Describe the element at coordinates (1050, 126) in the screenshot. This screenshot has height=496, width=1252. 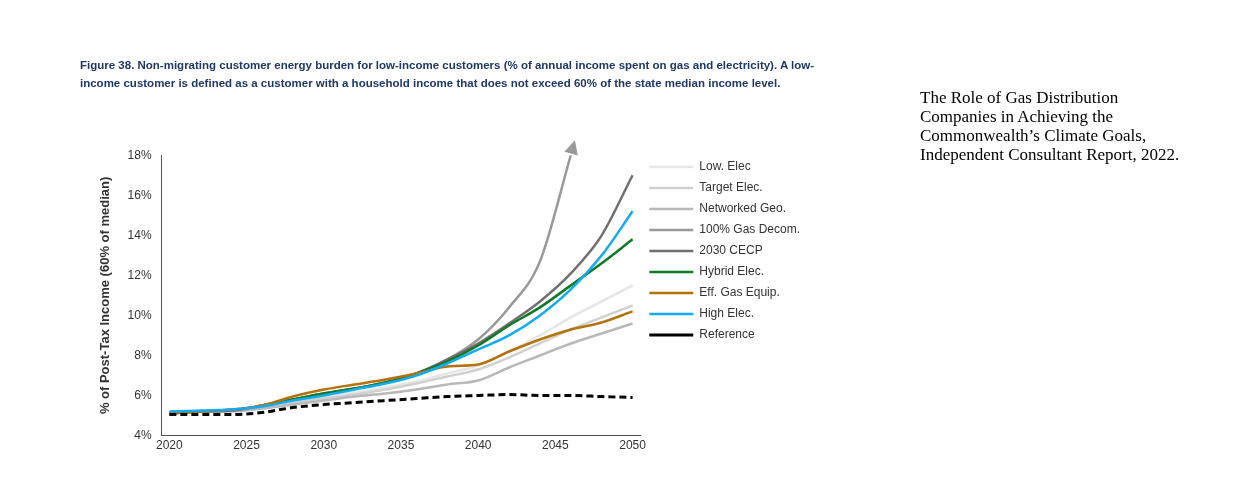
I see `text: The Role of Gas Distribution Companies in Achieving the Commonwealth’s Climate Goals, Independent Consultant Report, 2022.` at that location.